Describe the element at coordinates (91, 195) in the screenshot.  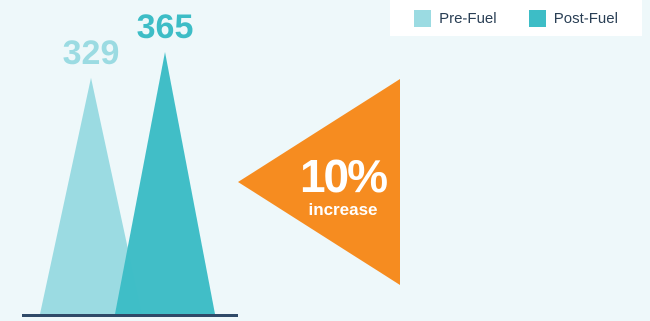
I see `pre-fuel-peak` at that location.